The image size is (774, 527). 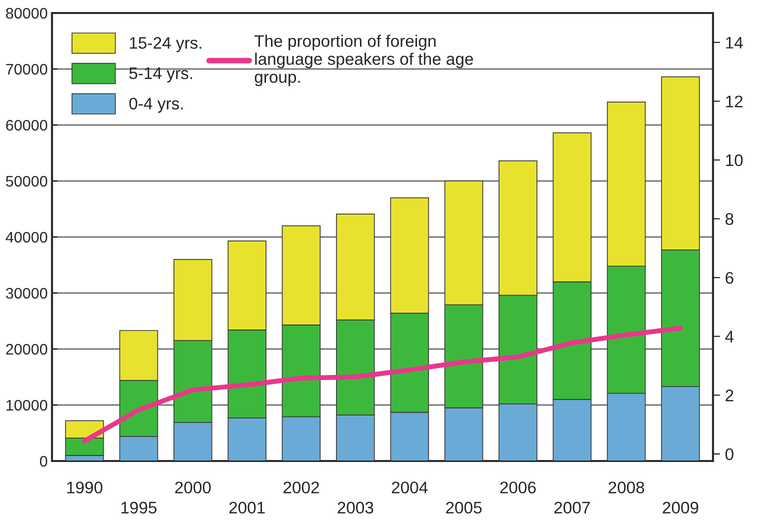 I want to click on y2-tick-label: 4, so click(x=729, y=336).